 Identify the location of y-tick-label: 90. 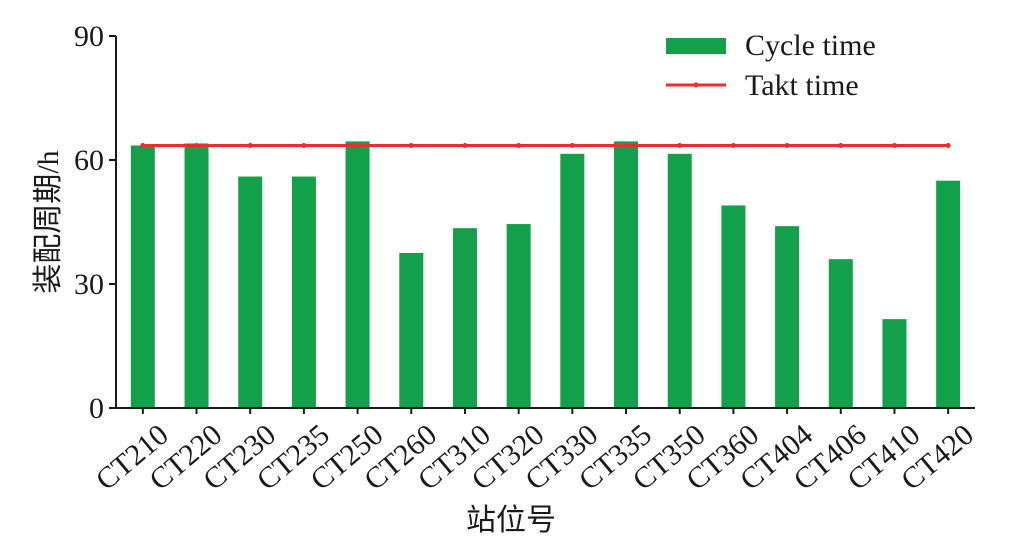
(89, 36).